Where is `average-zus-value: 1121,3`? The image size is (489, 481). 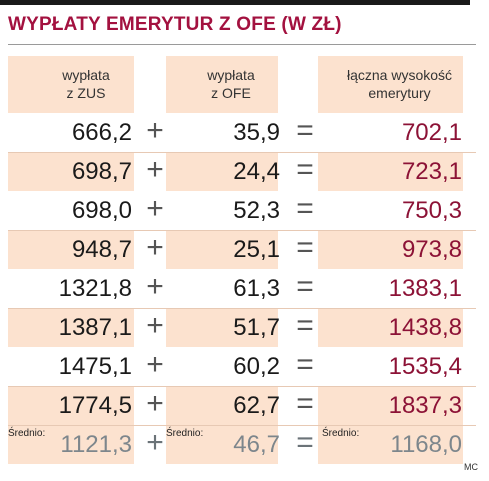
average-zus-value: 1121,3 is located at coordinates (96, 444).